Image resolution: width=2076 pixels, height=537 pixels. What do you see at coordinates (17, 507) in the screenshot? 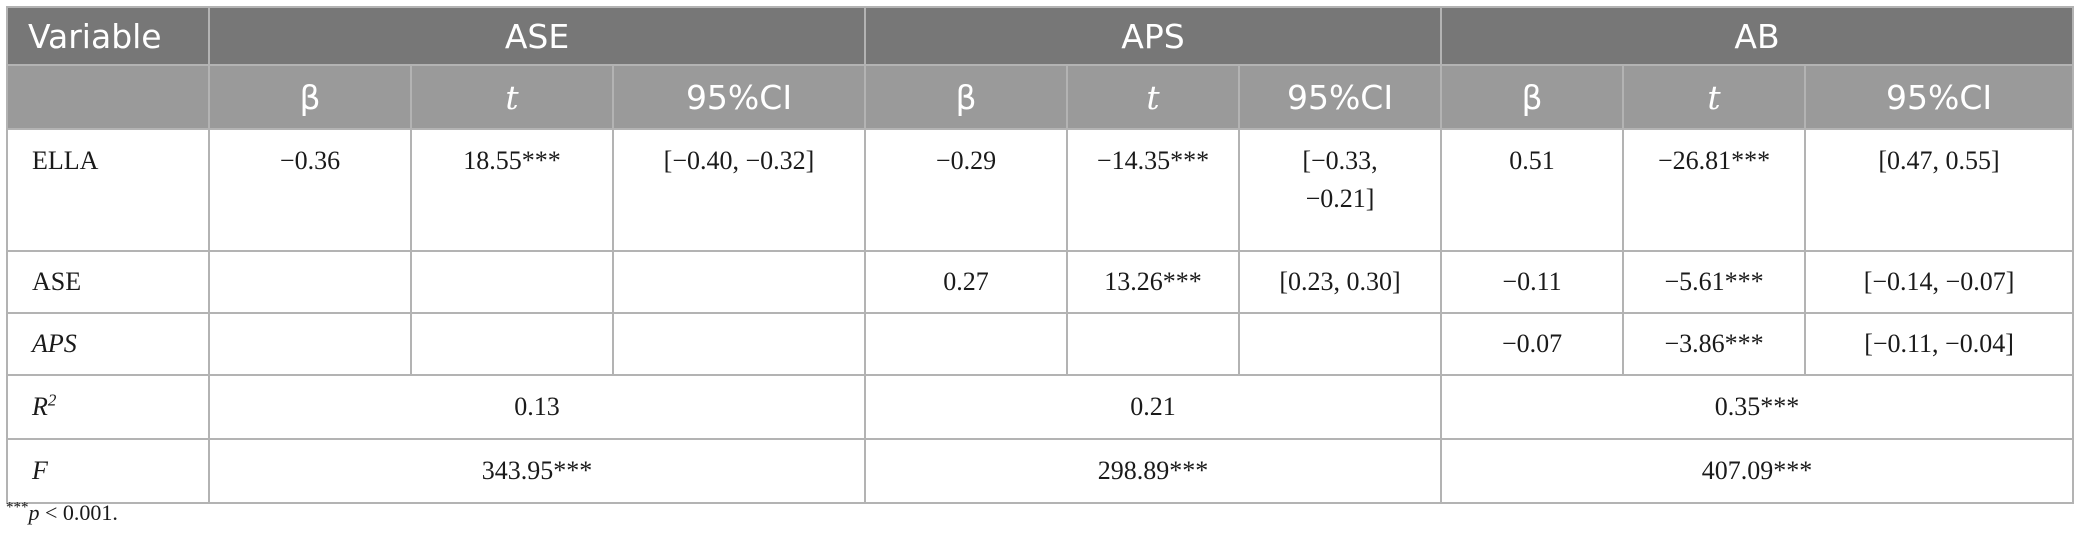
I see `footnote-marker: ***` at bounding box center [17, 507].